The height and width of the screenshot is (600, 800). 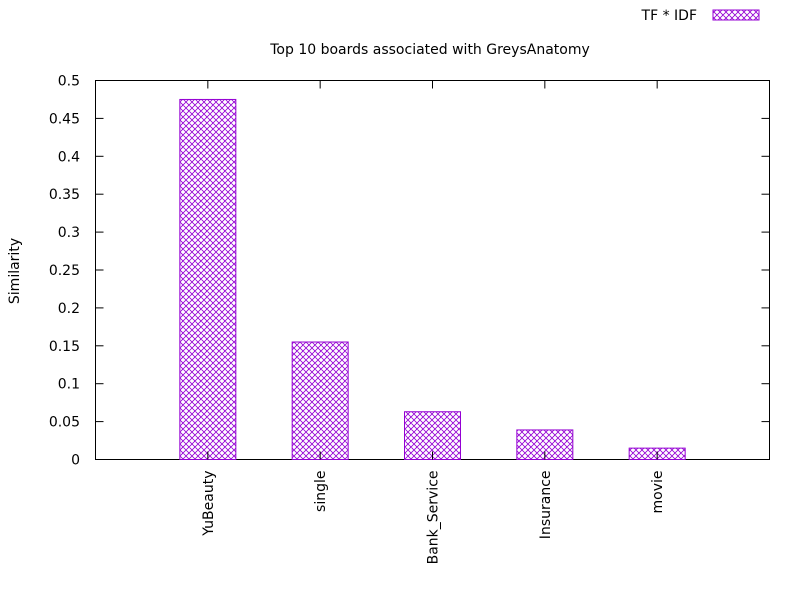 What do you see at coordinates (69, 82) in the screenshot?
I see `y-tick-label: 0.5` at bounding box center [69, 82].